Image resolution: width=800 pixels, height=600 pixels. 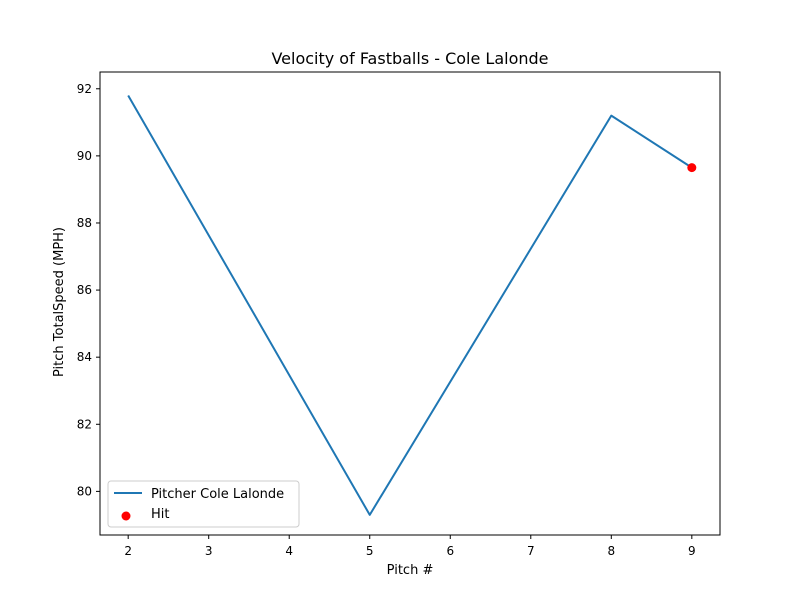 I want to click on legend-box, so click(x=203, y=504).